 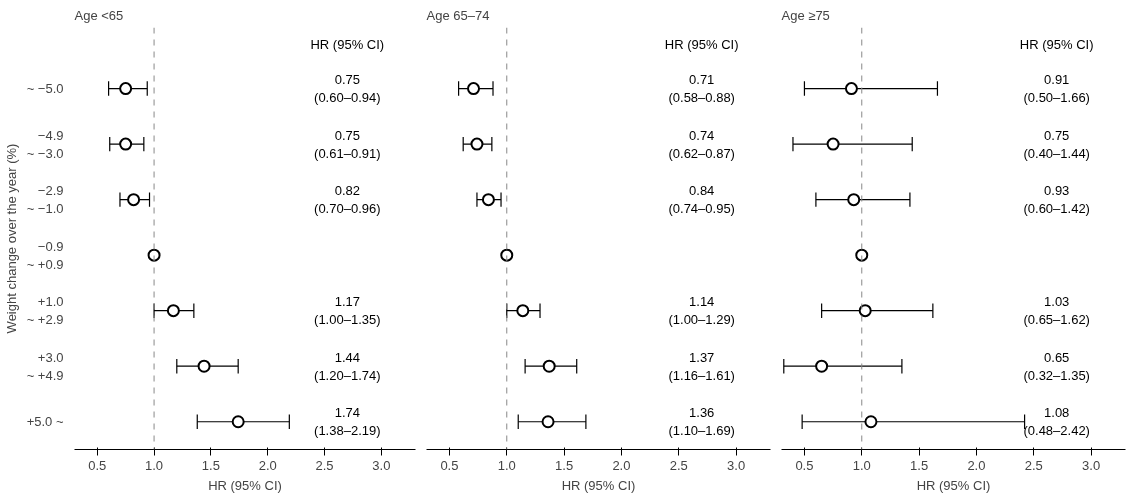 What do you see at coordinates (347, 422) in the screenshot?
I see `annotation: 1.74 (1.38–2.19)` at bounding box center [347, 422].